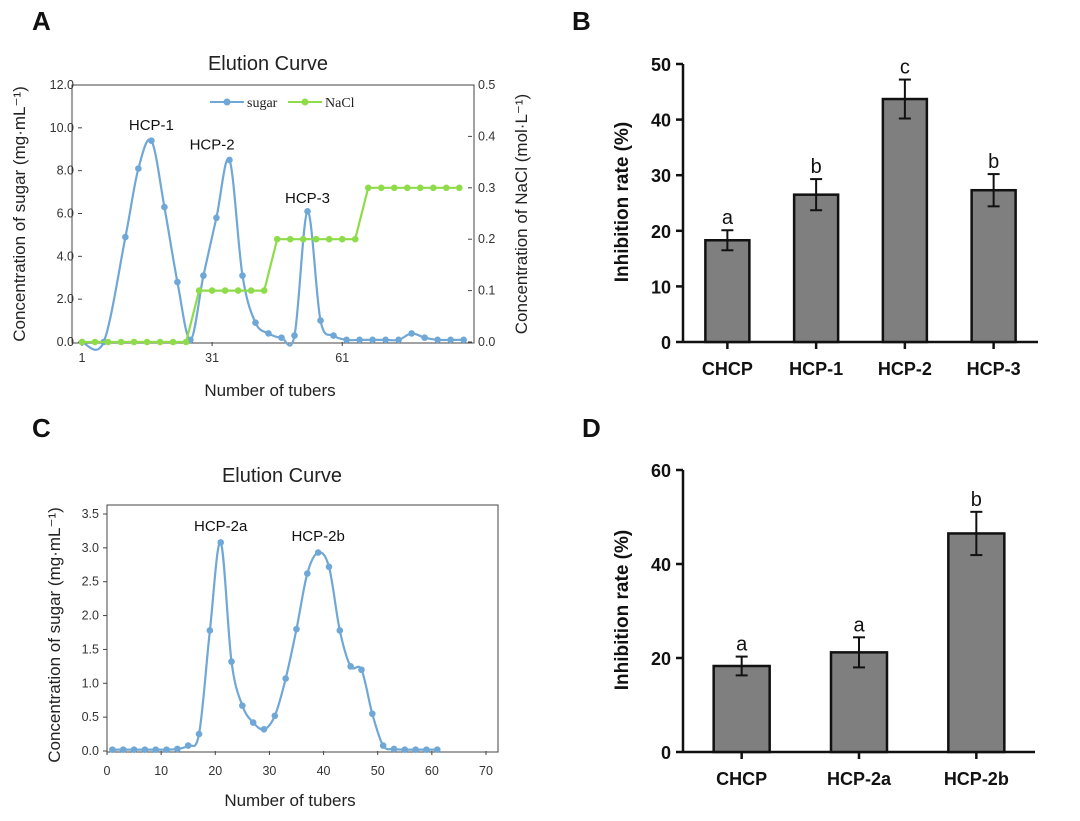  Describe the element at coordinates (215, 771) in the screenshot. I see `x-tick-label: 20` at that location.